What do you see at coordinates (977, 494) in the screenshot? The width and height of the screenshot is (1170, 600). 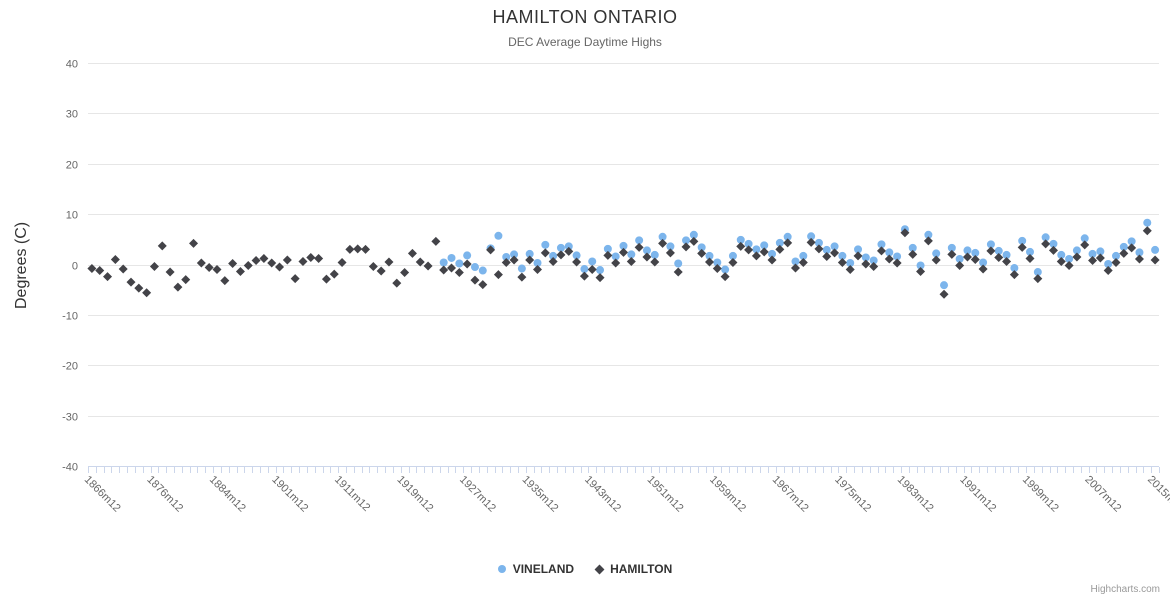 I see `svg-text: 1991m12` at bounding box center [977, 494].